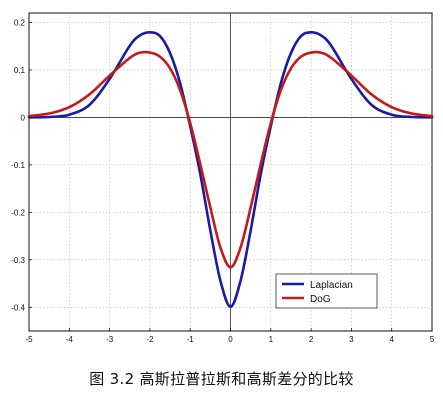 The width and height of the screenshot is (443, 402). What do you see at coordinates (230, 339) in the screenshot?
I see `x-tick-label: 0` at bounding box center [230, 339].